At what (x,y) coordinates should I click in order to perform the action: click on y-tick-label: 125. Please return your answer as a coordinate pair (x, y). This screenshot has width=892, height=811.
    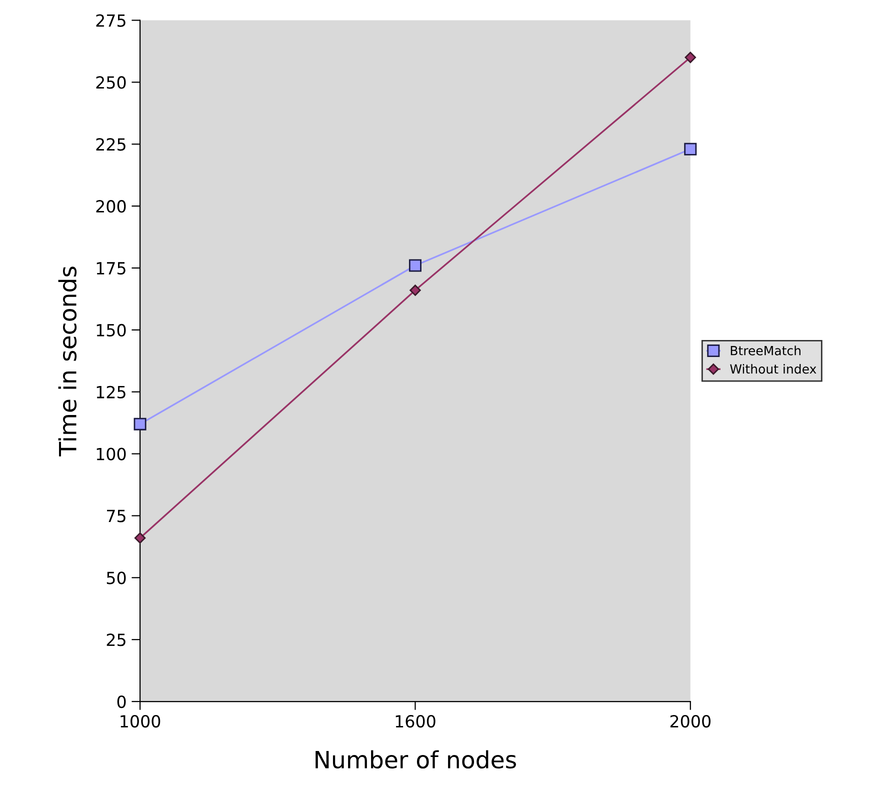
    Looking at the image, I should click on (111, 392).